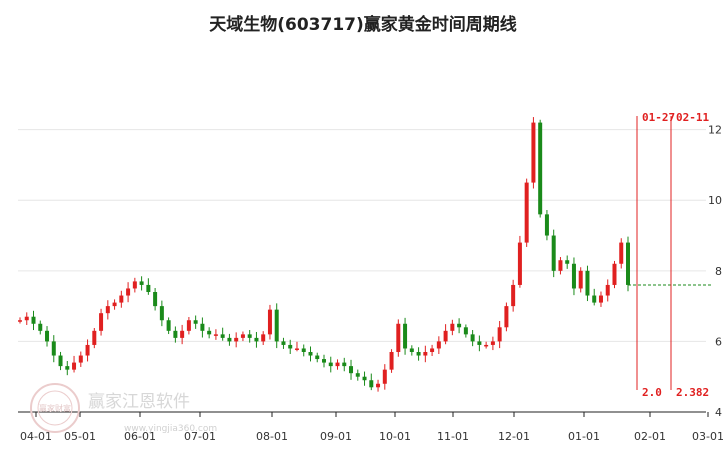 Image resolution: width=726 pixels, height=450 pixels. I want to click on x-tick-label: 03-01, so click(708, 436).